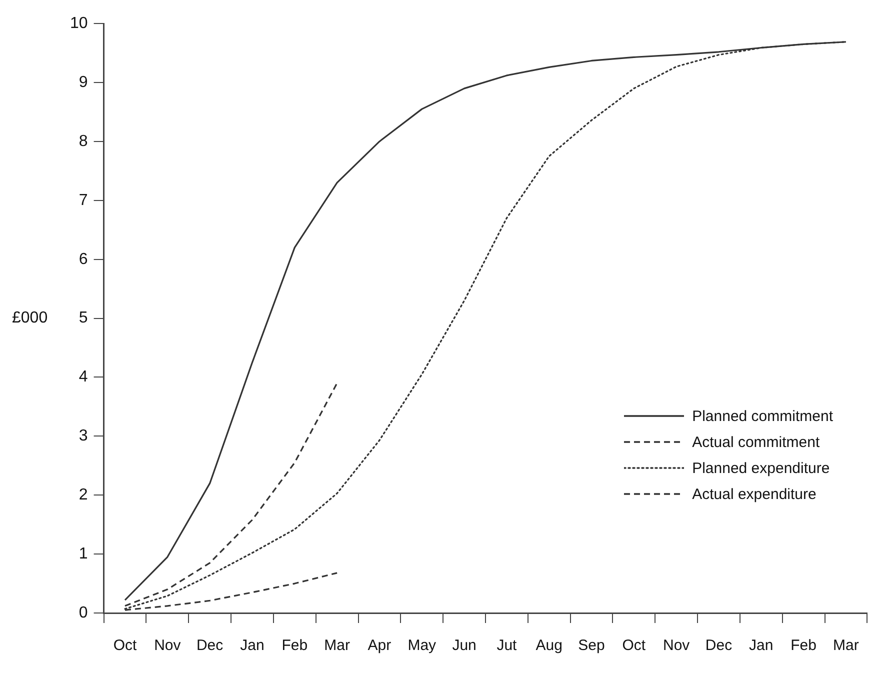  I want to click on legend-label: Planned commitment, so click(762, 416).